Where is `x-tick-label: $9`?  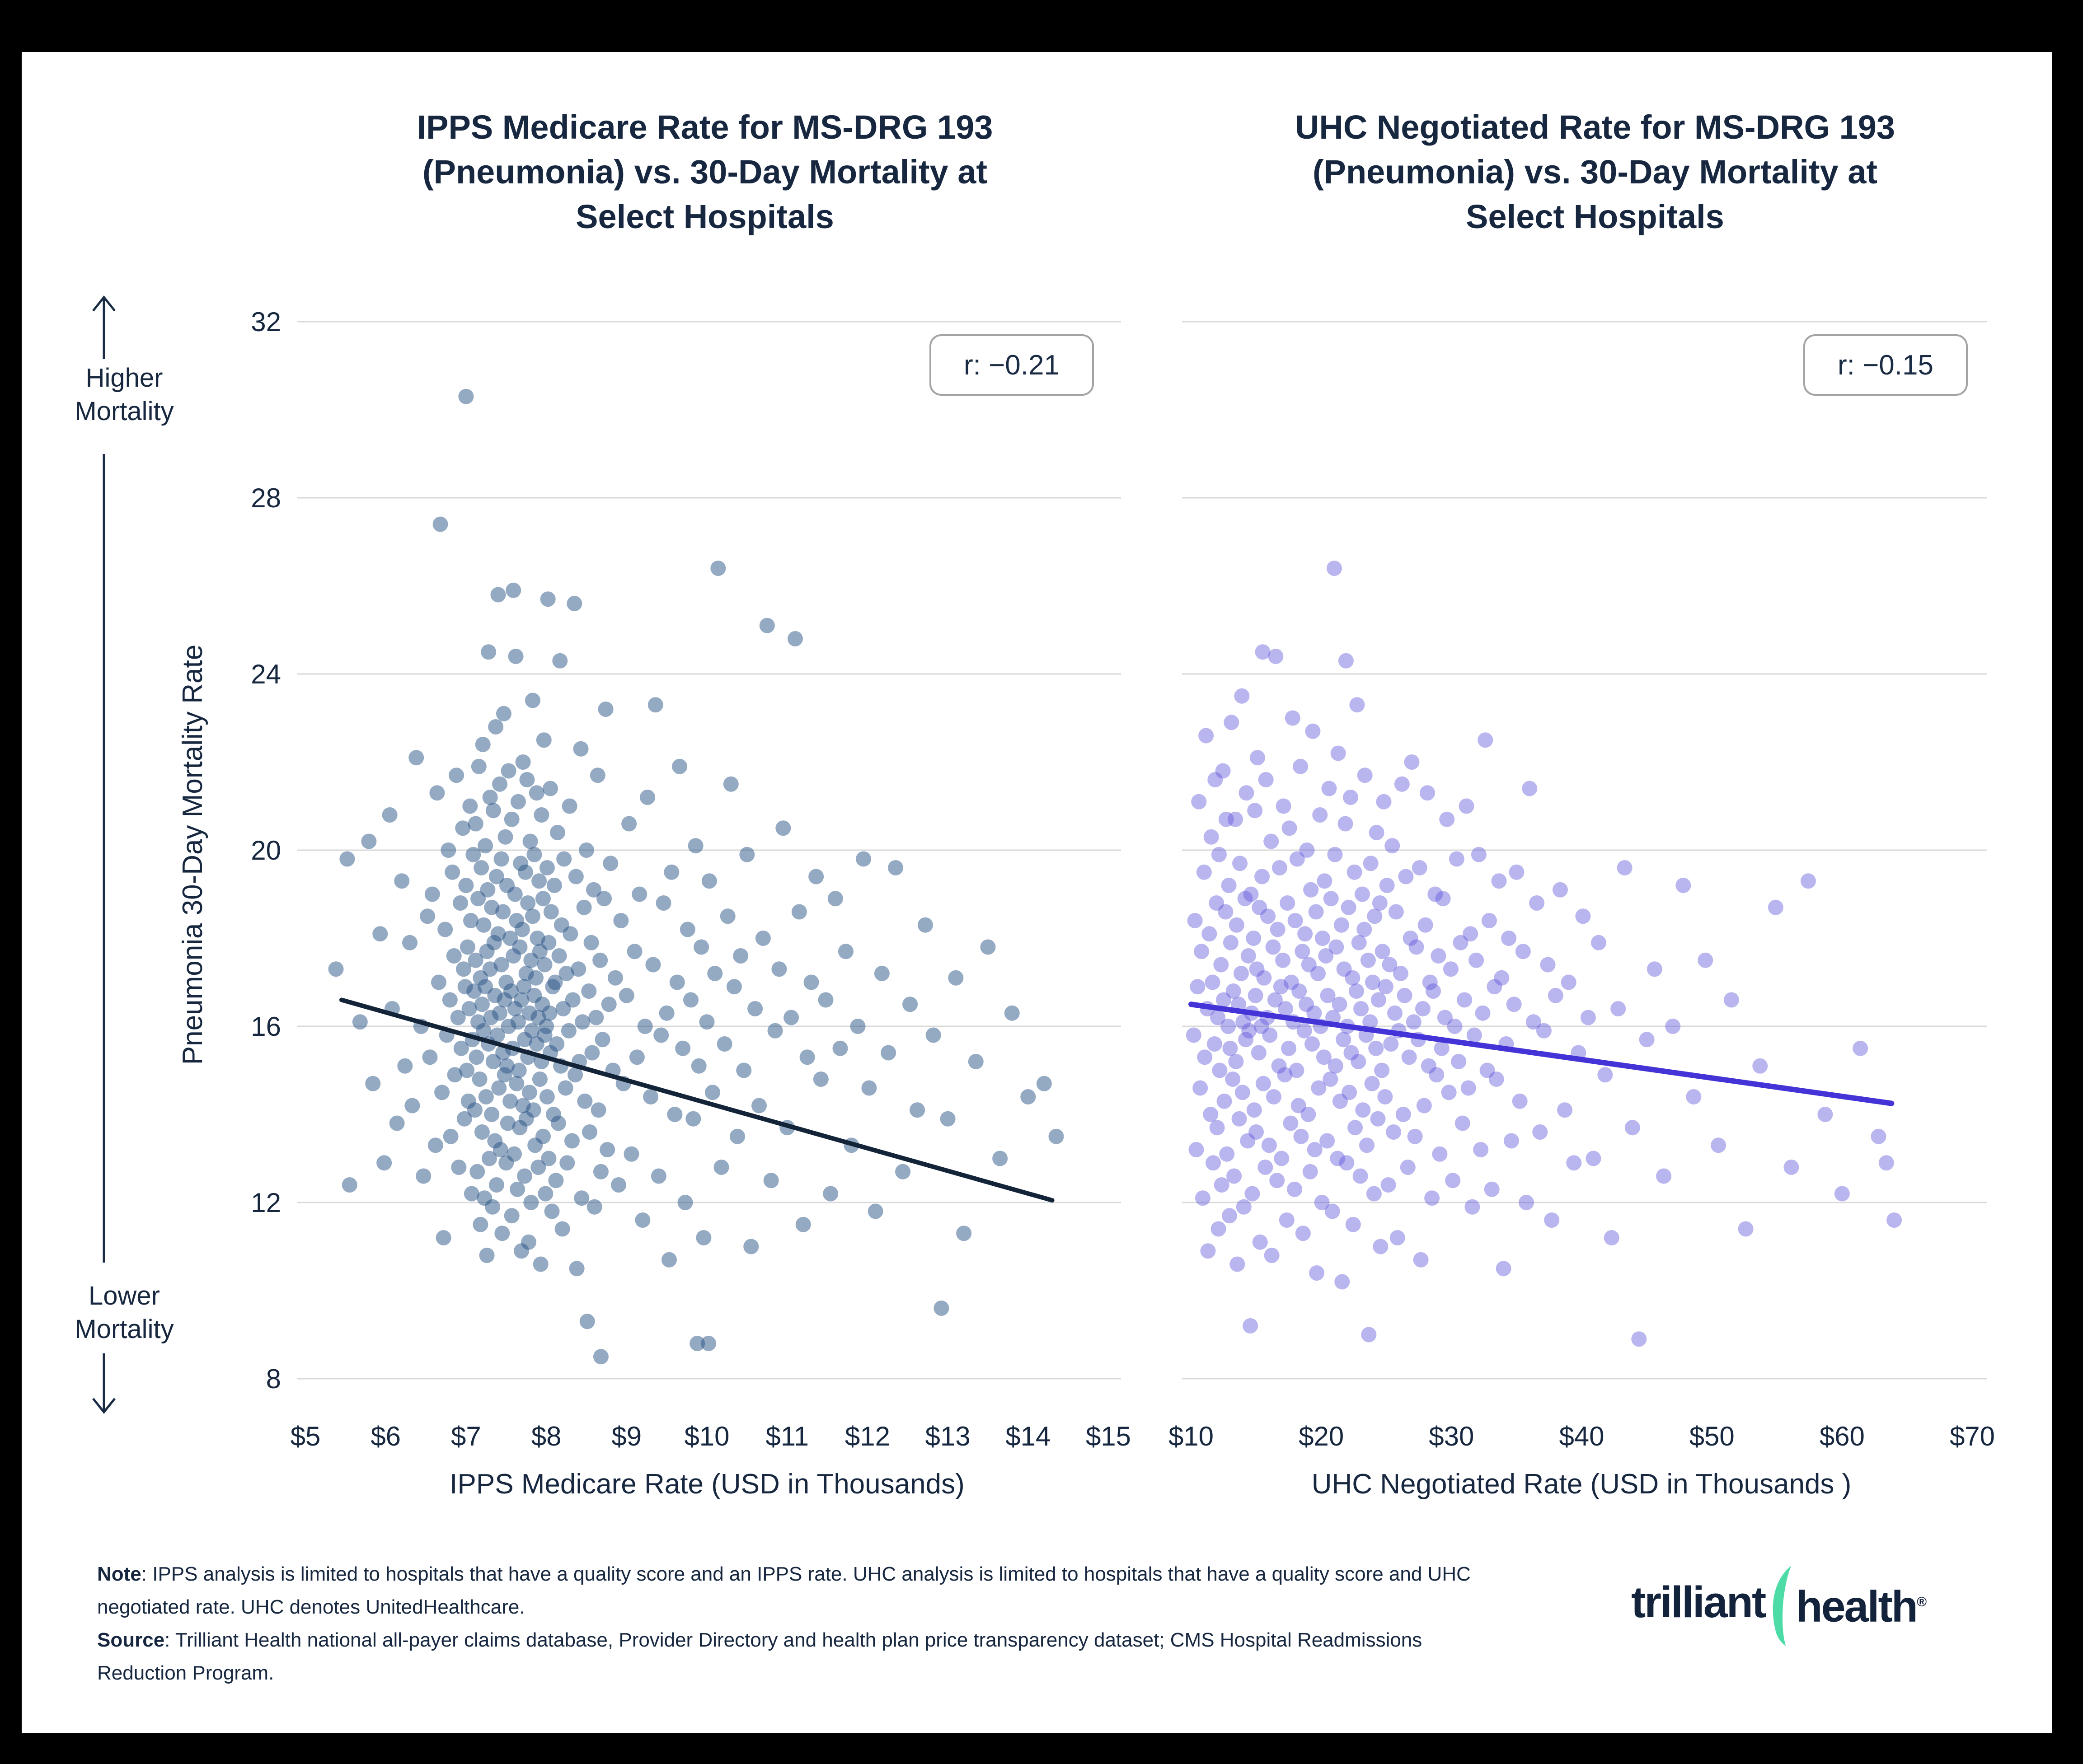 x-tick-label: $9 is located at coordinates (626, 1436).